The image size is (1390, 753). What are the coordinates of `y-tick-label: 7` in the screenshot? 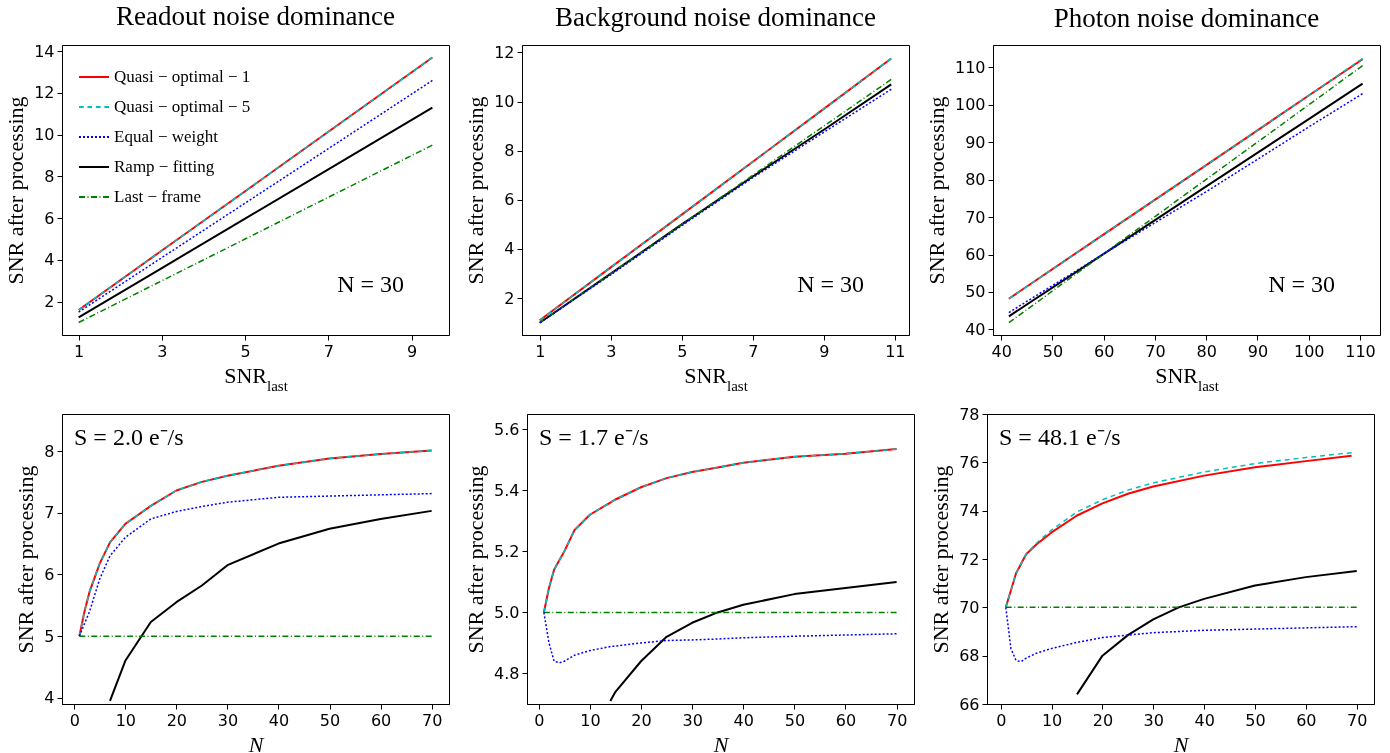 It's located at (49, 513).